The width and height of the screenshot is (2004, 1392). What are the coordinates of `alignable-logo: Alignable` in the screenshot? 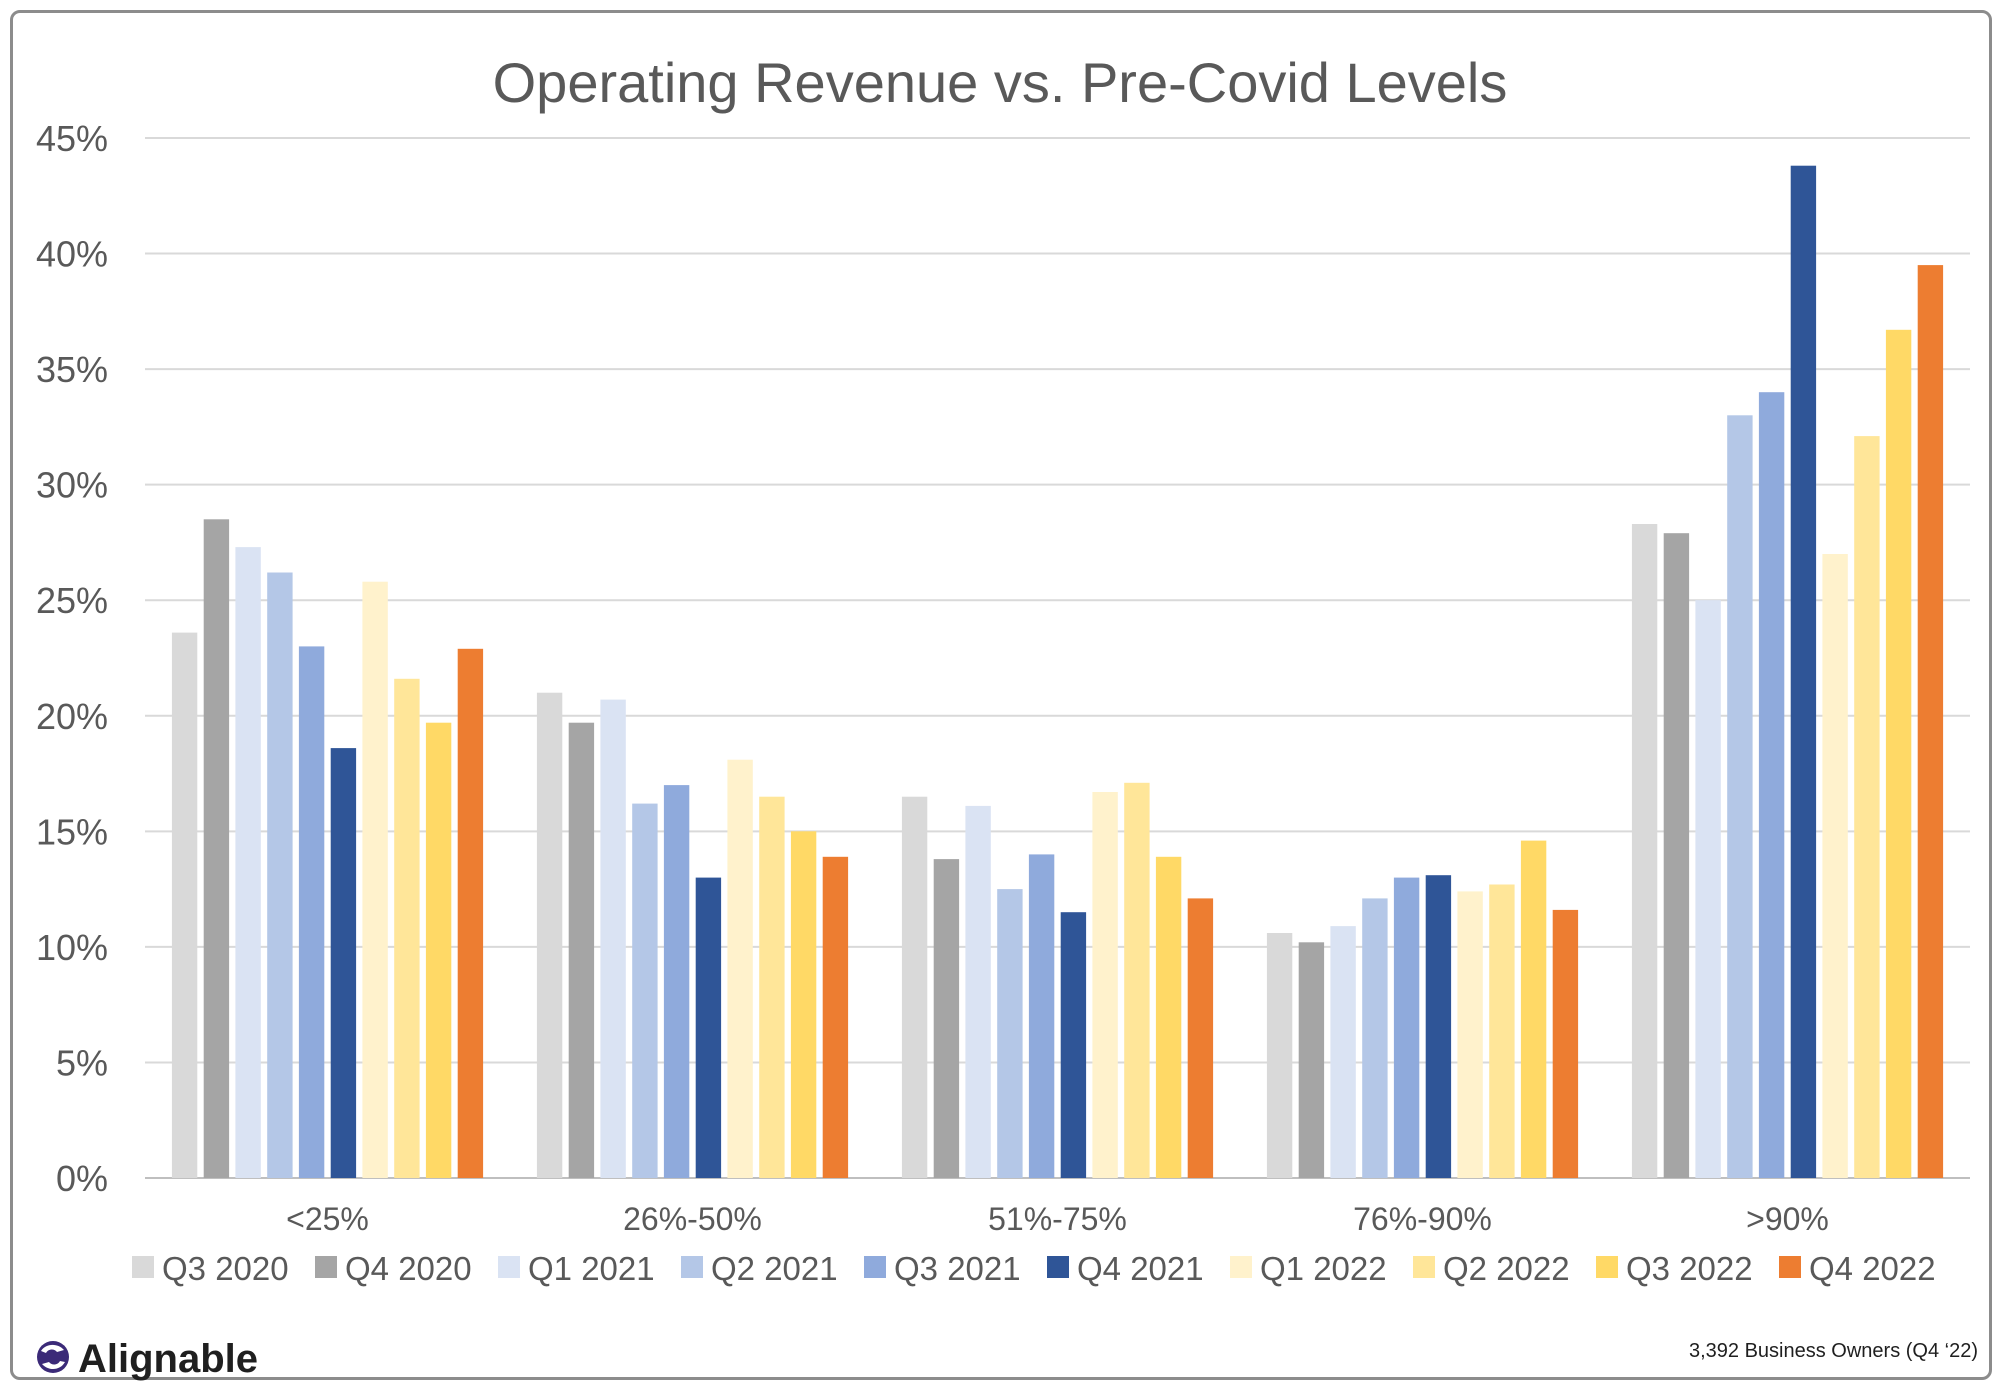 It's located at (147, 1359).